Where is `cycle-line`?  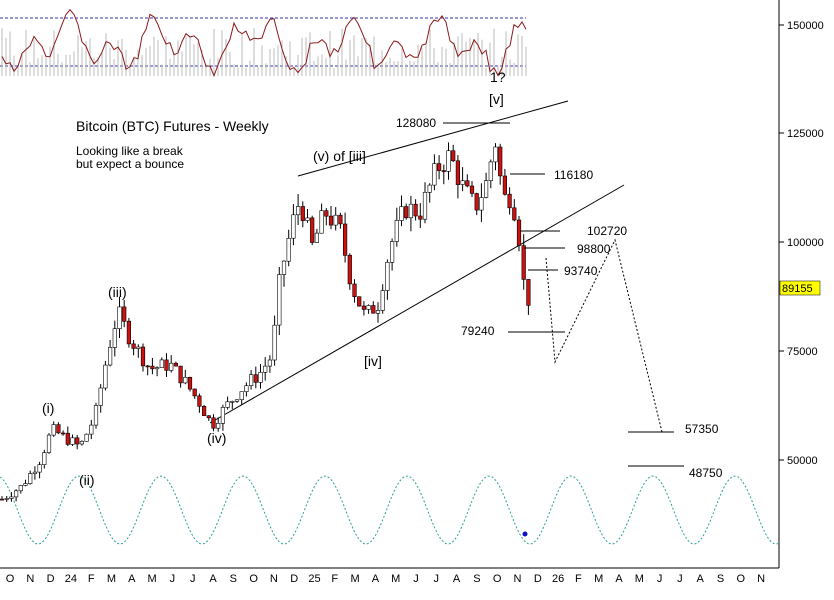 cycle-line is located at coordinates (389, 510).